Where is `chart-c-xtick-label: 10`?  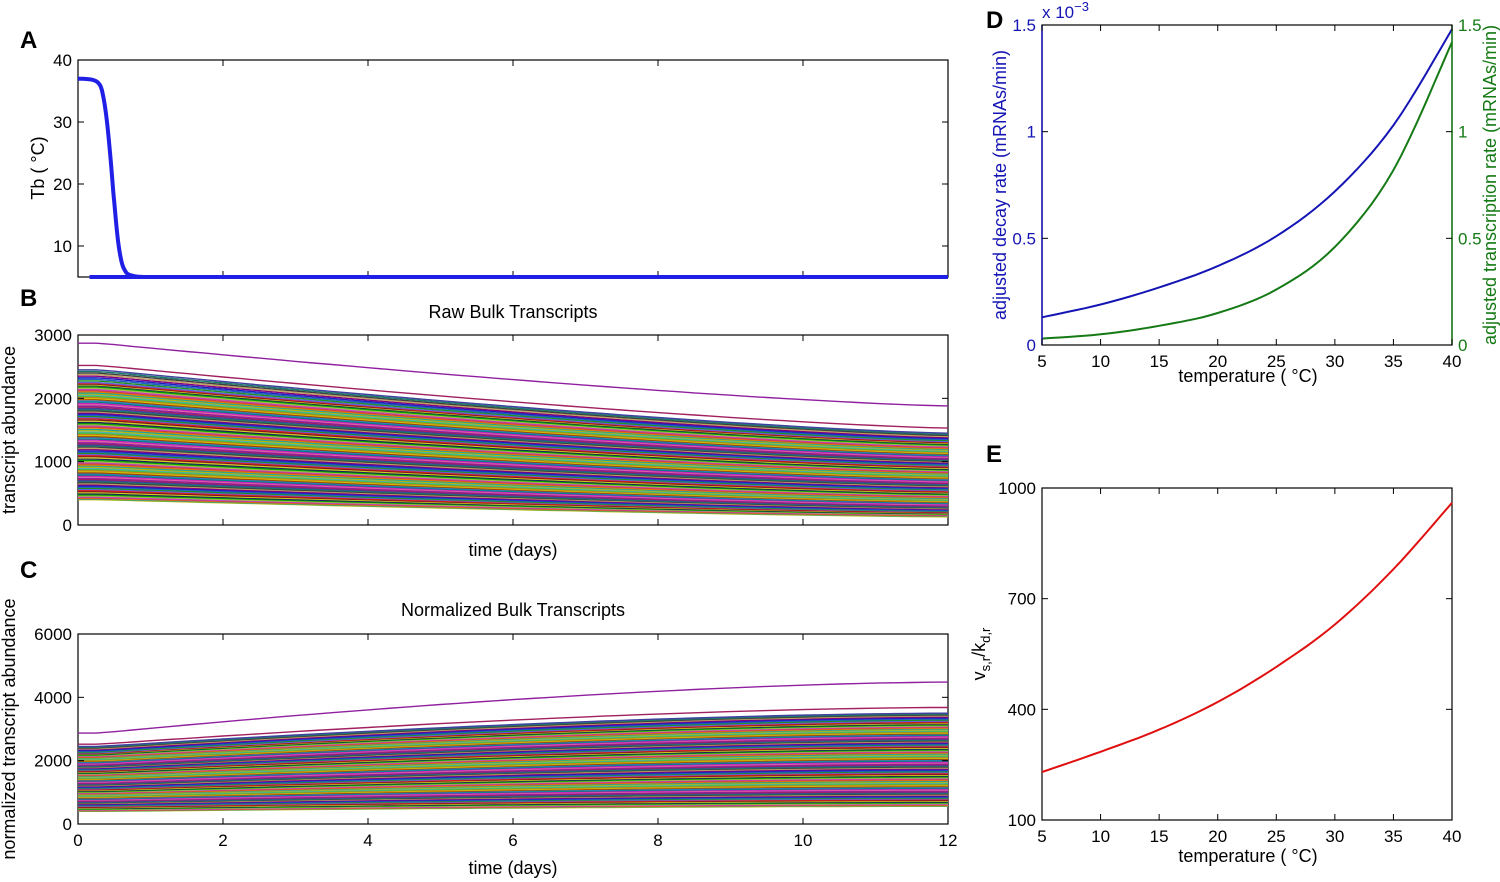 chart-c-xtick-label: 10 is located at coordinates (803, 840).